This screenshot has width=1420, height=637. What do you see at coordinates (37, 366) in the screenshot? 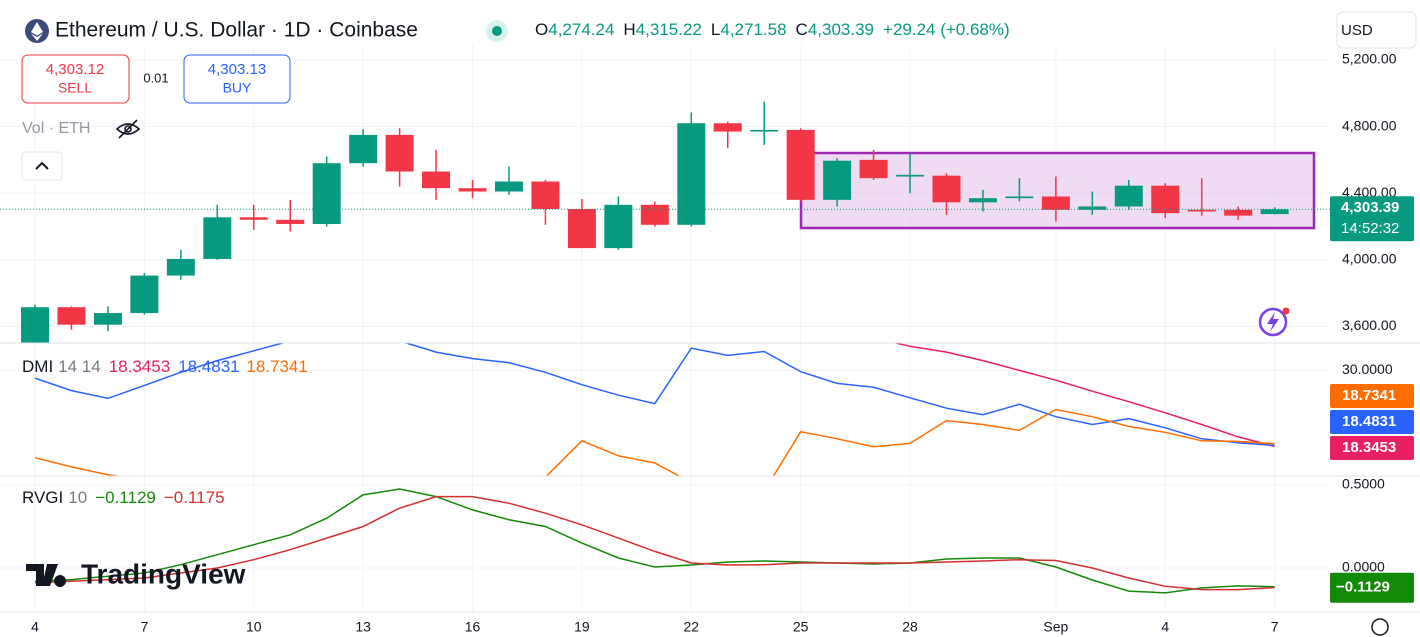
I see `indicator-name: DMI` at bounding box center [37, 366].